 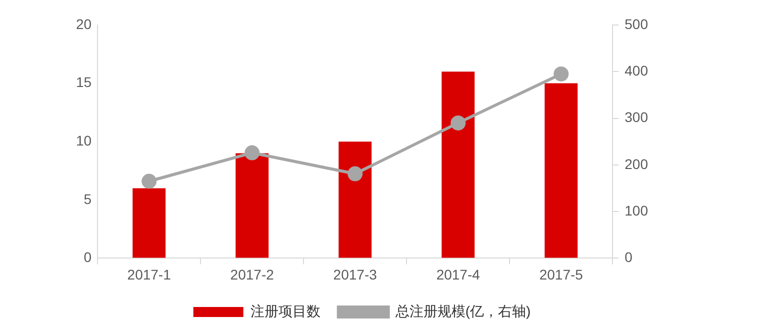 What do you see at coordinates (636, 117) in the screenshot?
I see `y2-tick-label: 300` at bounding box center [636, 117].